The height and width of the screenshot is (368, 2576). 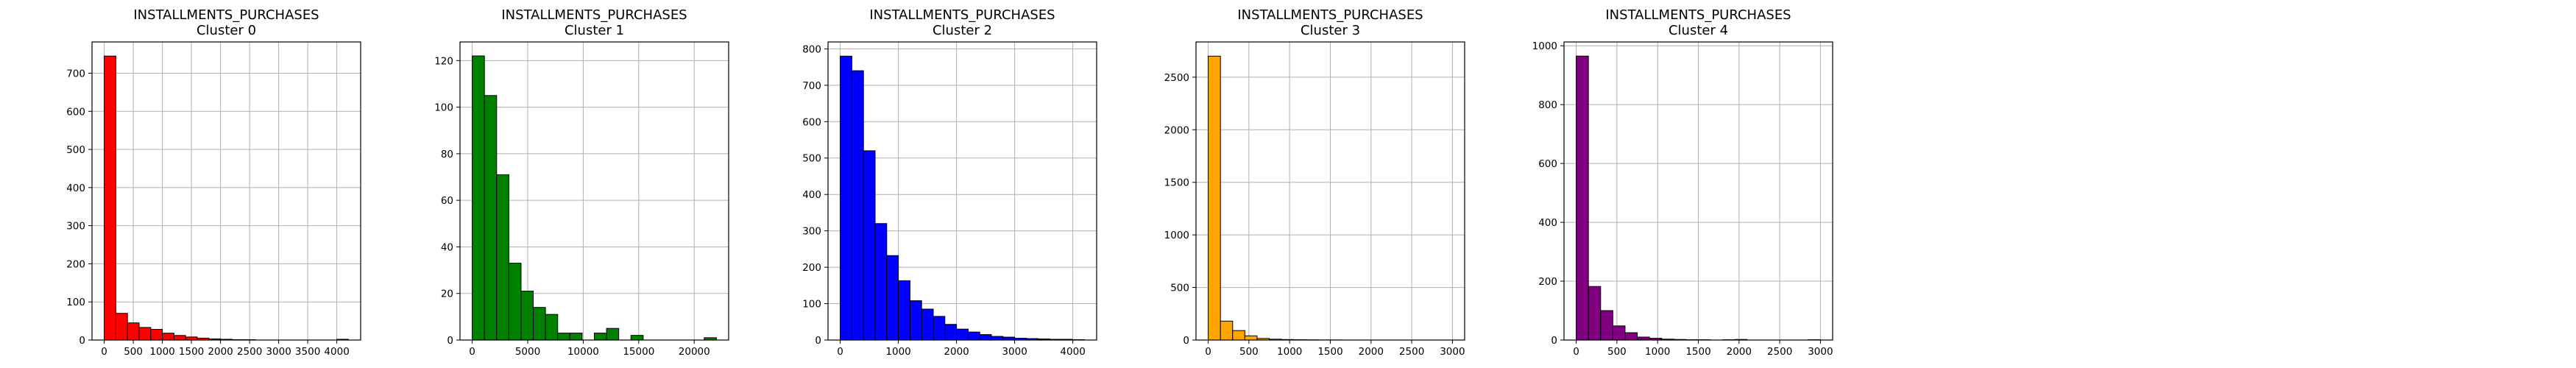 I want to click on y-tick-label: 300, so click(x=811, y=232).